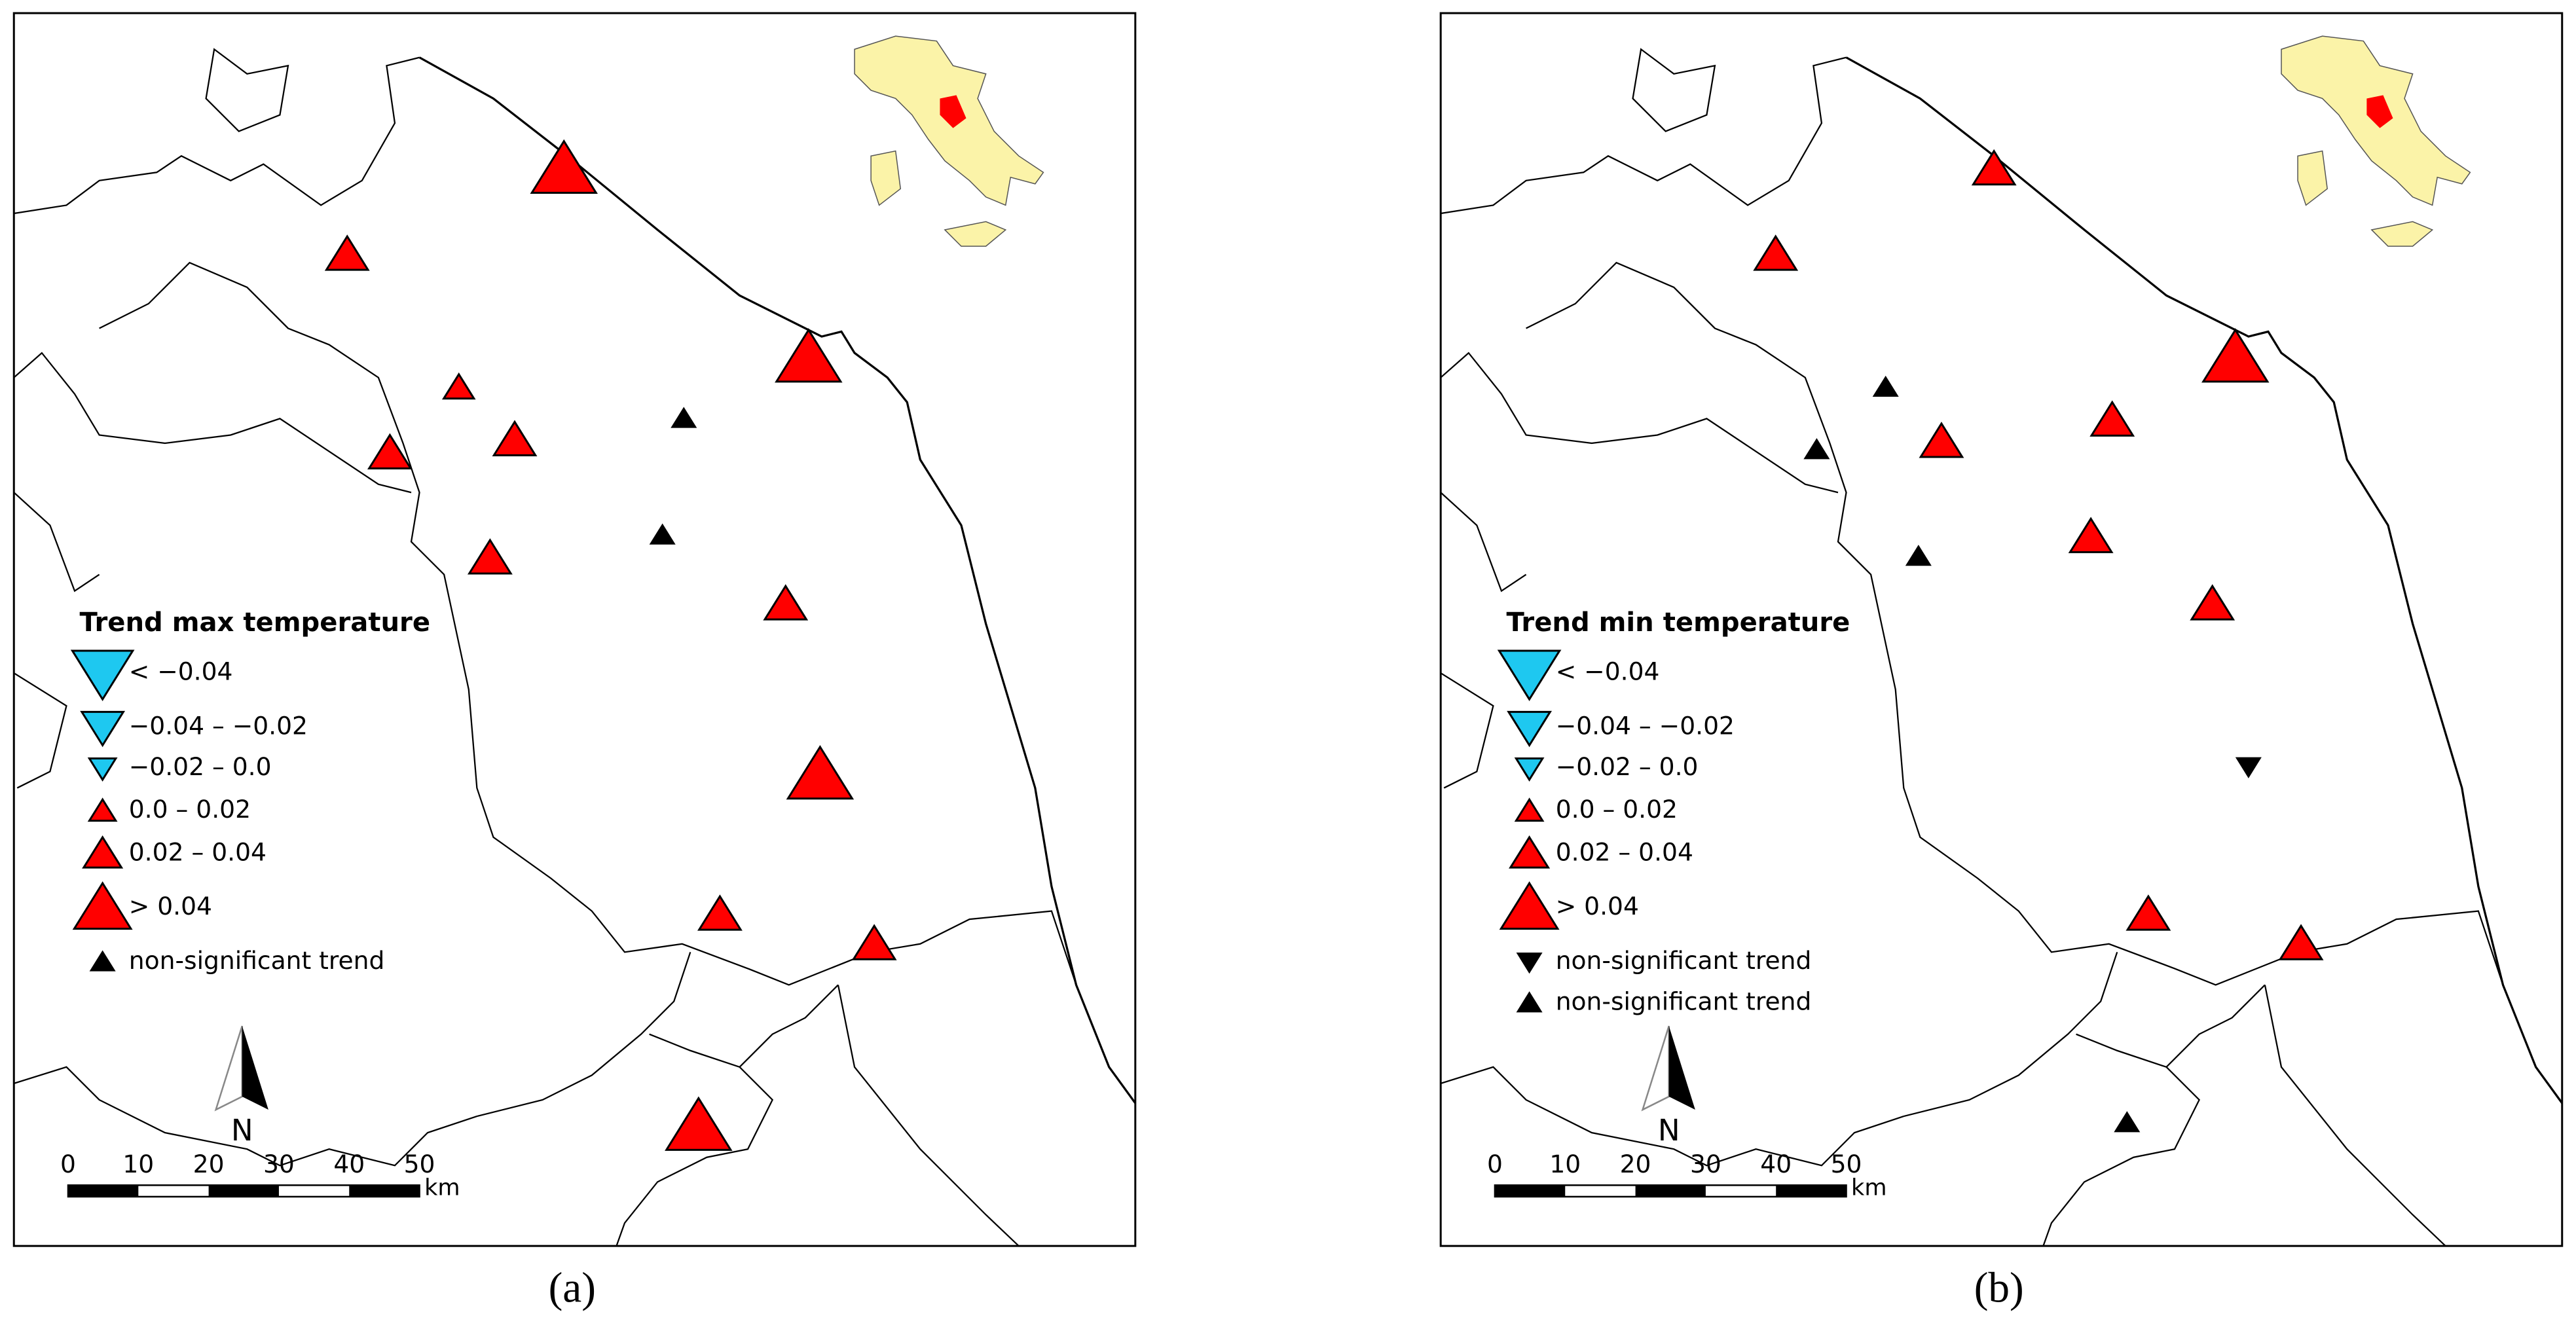 The image size is (2576, 1329). Describe the element at coordinates (255, 623) in the screenshot. I see `legend-title: Trend max temperature` at that location.